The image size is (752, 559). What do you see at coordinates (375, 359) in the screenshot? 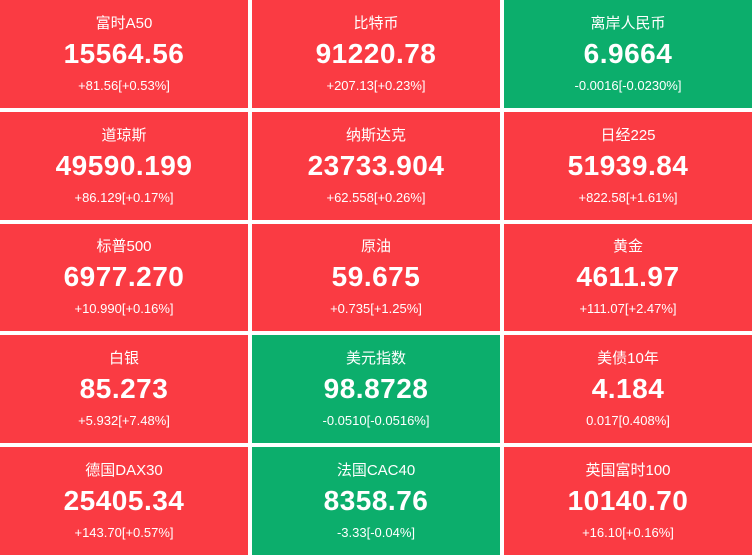
I see `instrument-name: 美元指数` at bounding box center [375, 359].